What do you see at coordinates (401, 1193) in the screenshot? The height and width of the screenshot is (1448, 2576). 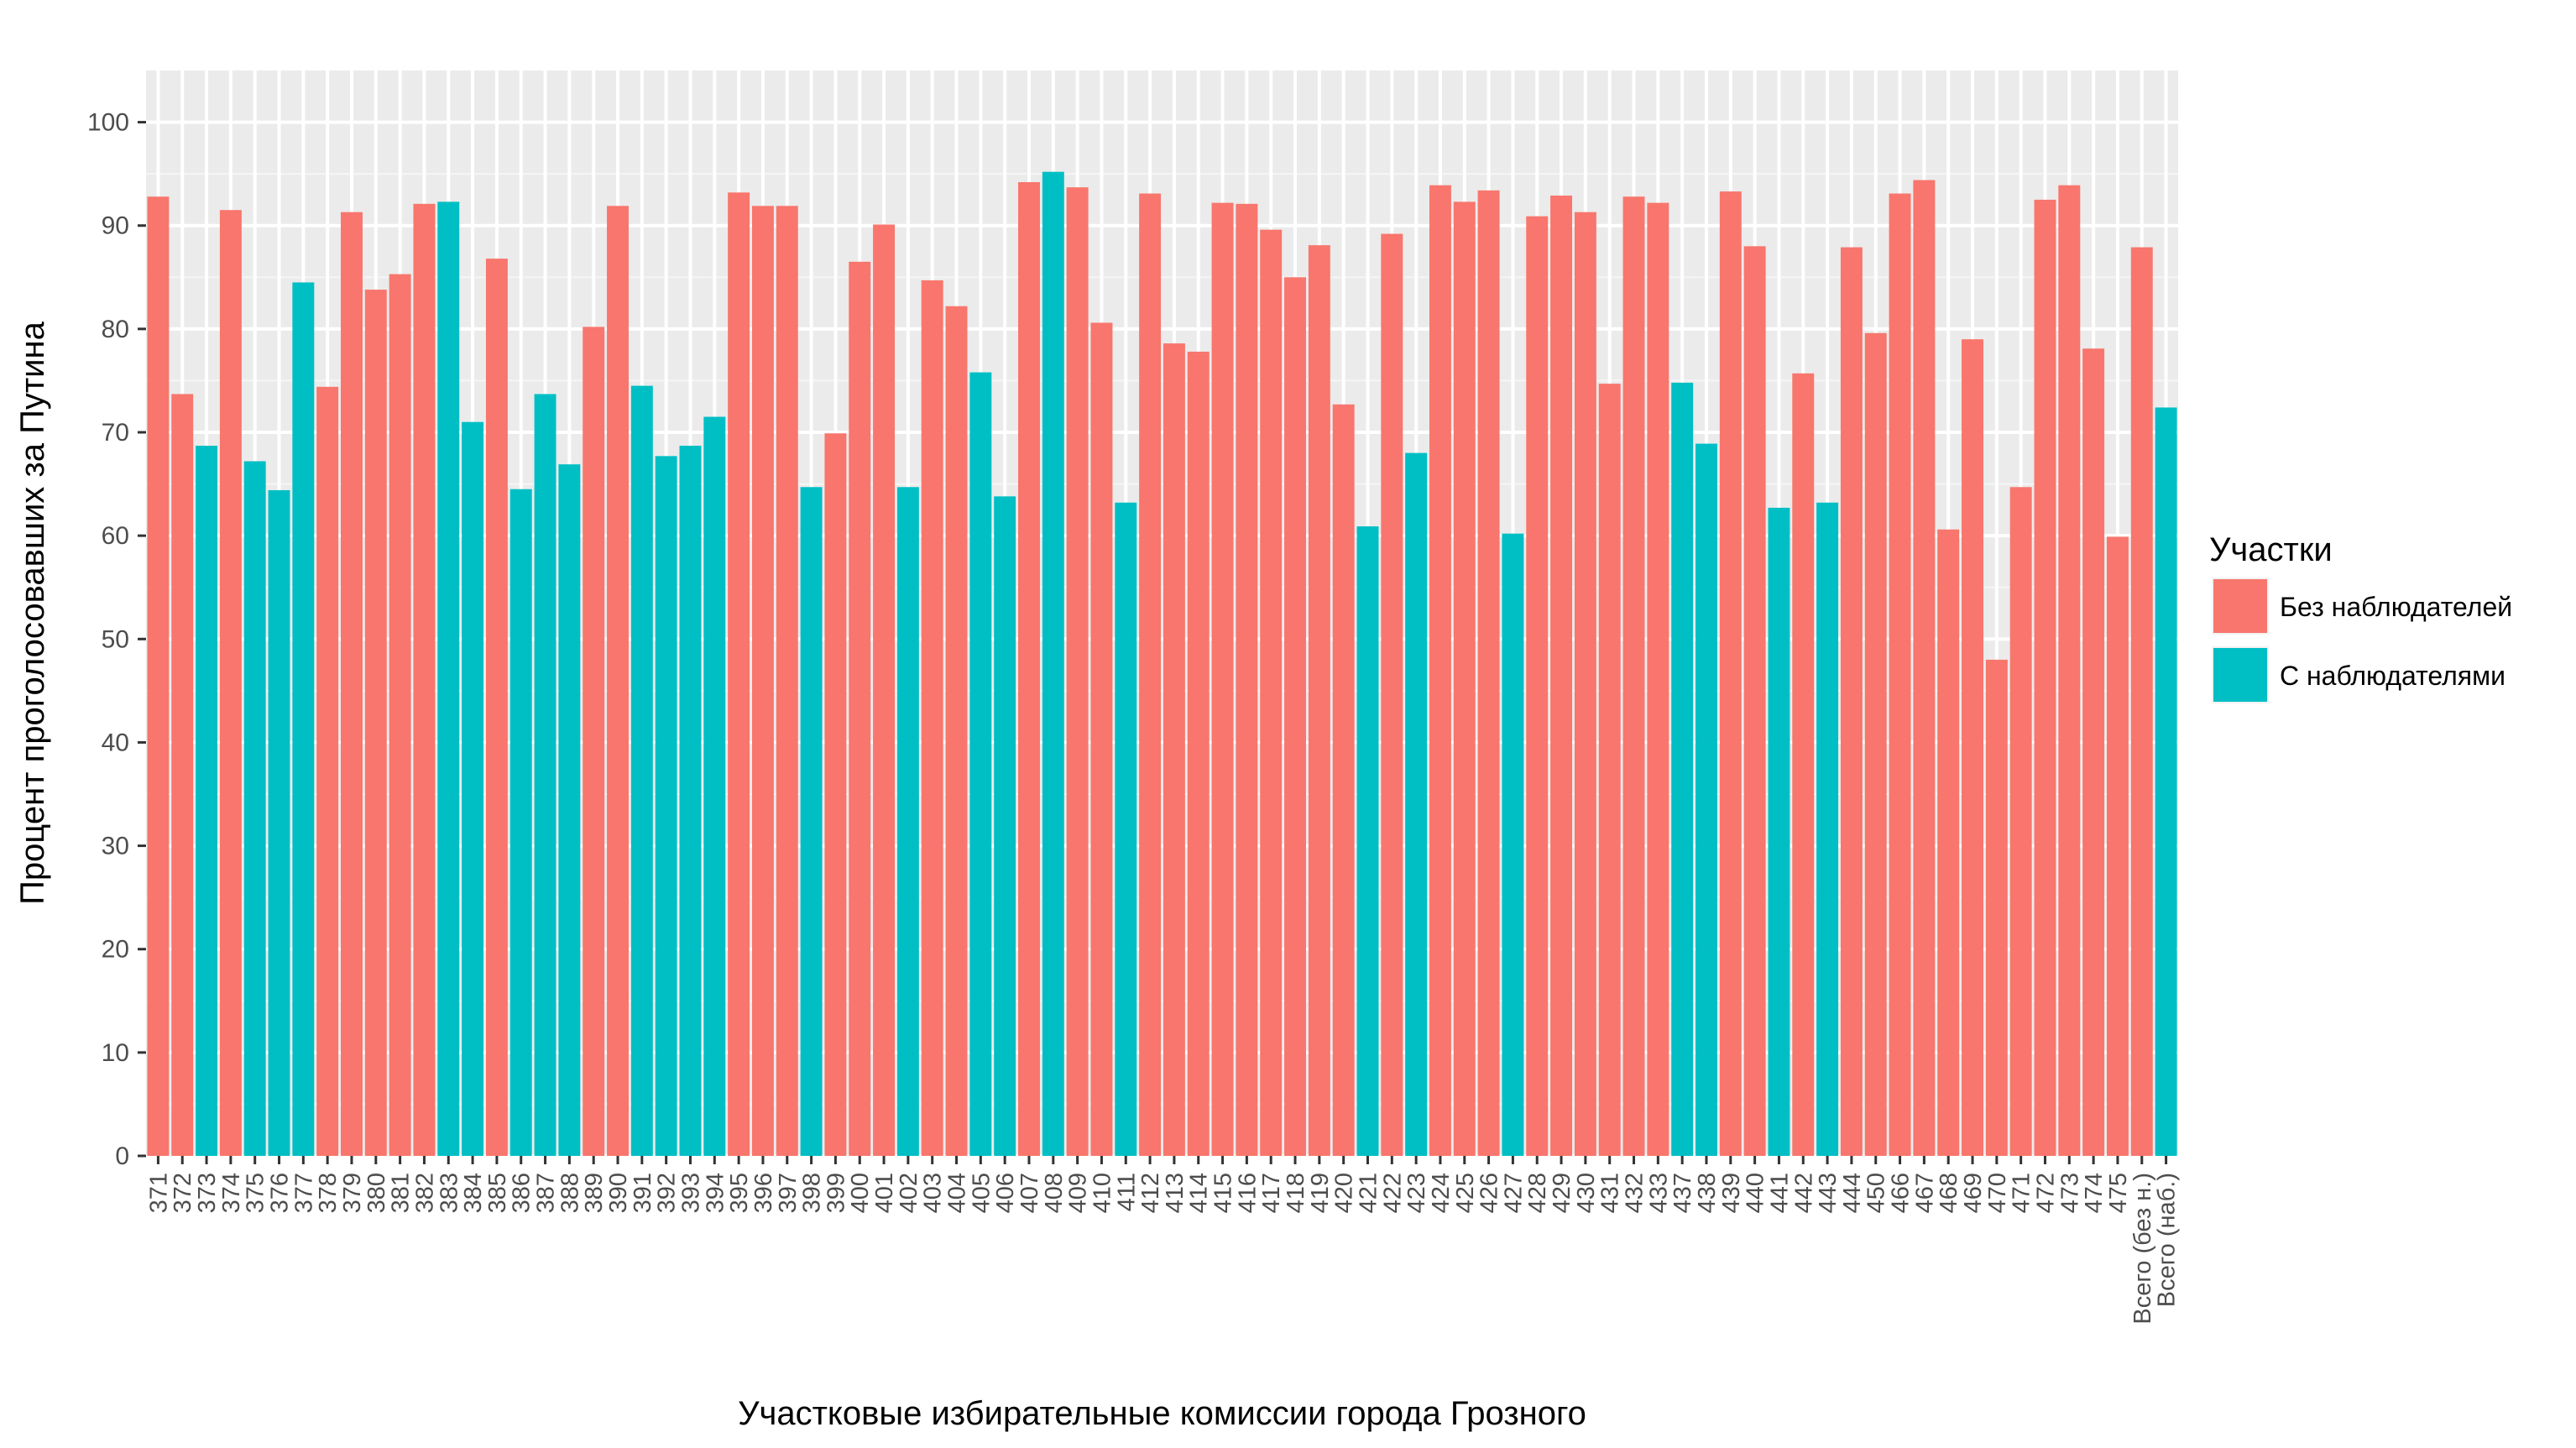 I see `x-tick-label-381: 381` at bounding box center [401, 1193].